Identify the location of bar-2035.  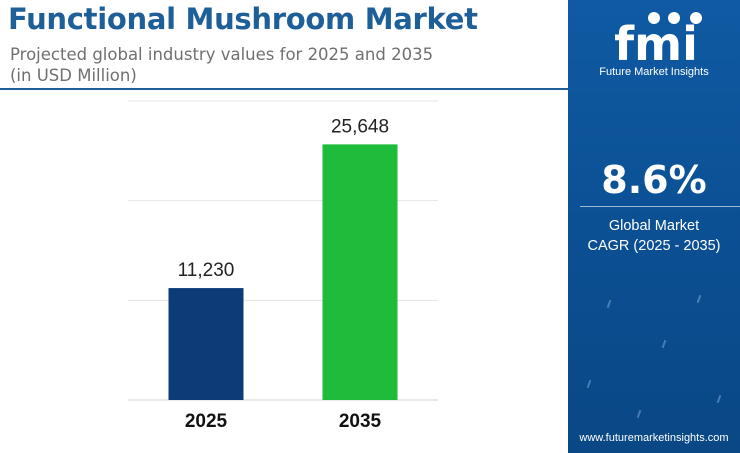
(360, 272).